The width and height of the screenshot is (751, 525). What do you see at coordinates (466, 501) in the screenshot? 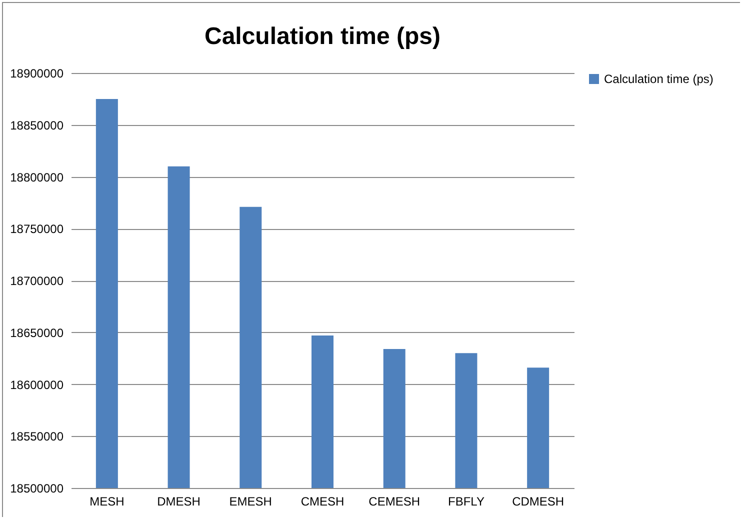
I see `x-tick-label: FBFLY` at bounding box center [466, 501].